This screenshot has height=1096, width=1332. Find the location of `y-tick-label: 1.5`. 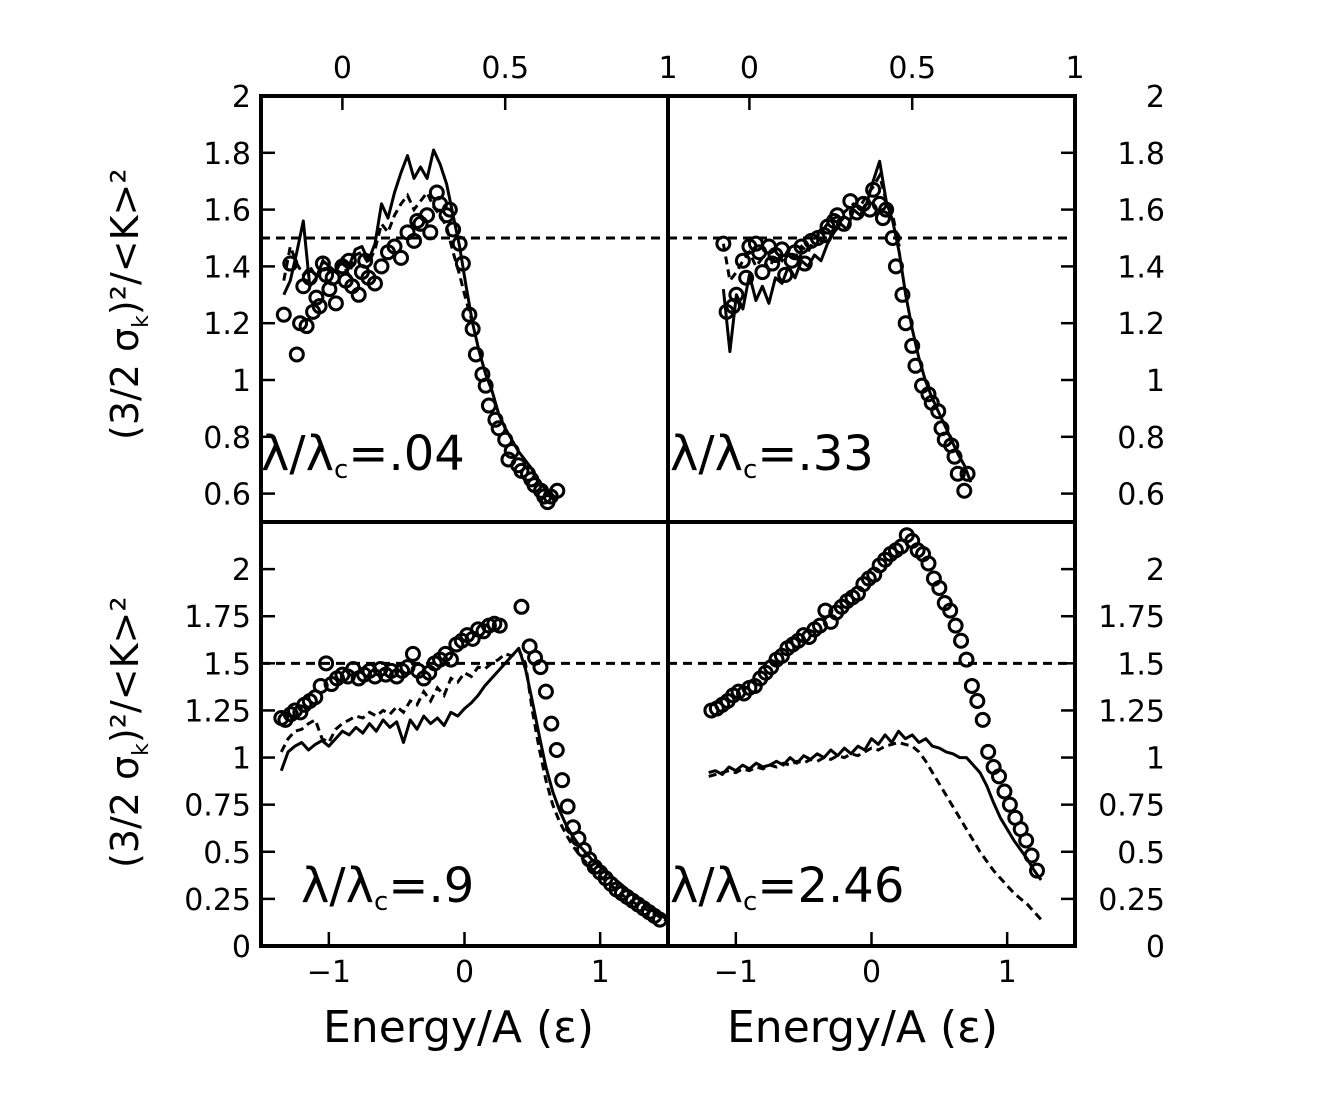

y-tick-label: 1.5 is located at coordinates (1141, 664).